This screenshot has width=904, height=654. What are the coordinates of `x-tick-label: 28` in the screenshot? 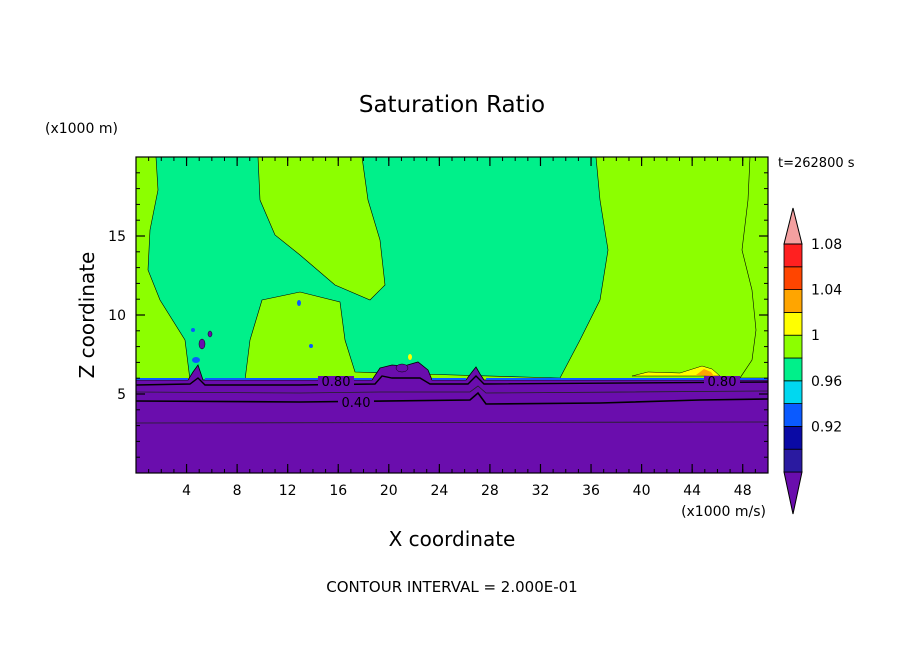 It's located at (490, 491).